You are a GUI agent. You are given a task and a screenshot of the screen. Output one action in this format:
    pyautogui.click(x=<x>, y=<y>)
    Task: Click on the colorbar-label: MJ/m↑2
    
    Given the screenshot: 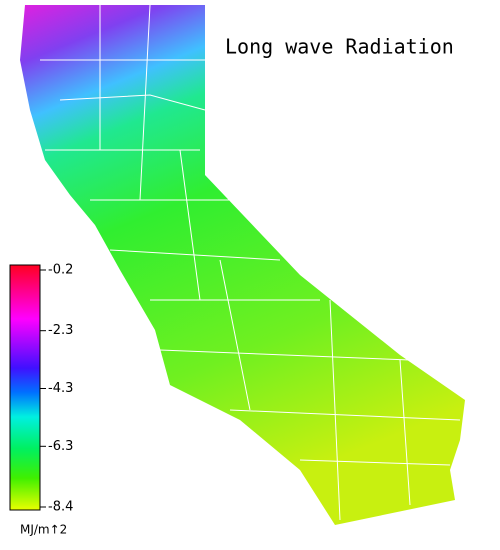 What is the action you would take?
    pyautogui.click(x=43, y=530)
    